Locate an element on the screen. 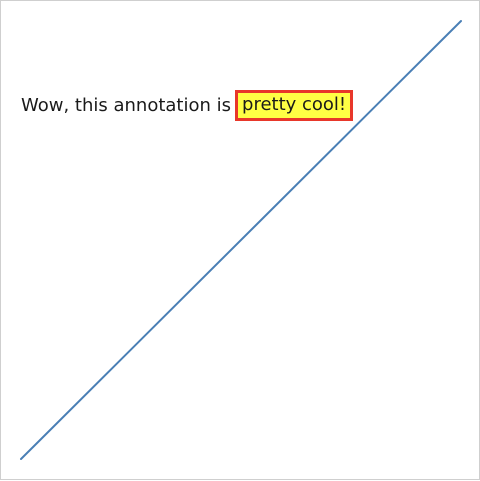  annotation: Wow, this annotation is pretty cool! is located at coordinates (187, 105).